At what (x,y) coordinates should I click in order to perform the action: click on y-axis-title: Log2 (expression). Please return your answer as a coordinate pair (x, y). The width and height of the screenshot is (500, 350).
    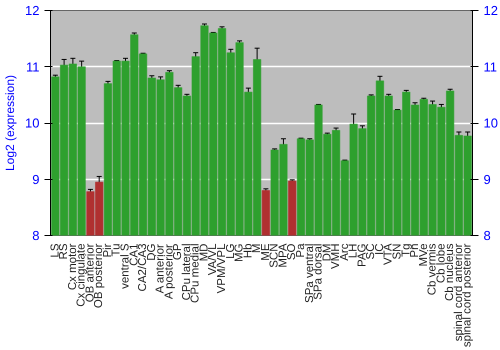
    Looking at the image, I should click on (10, 123).